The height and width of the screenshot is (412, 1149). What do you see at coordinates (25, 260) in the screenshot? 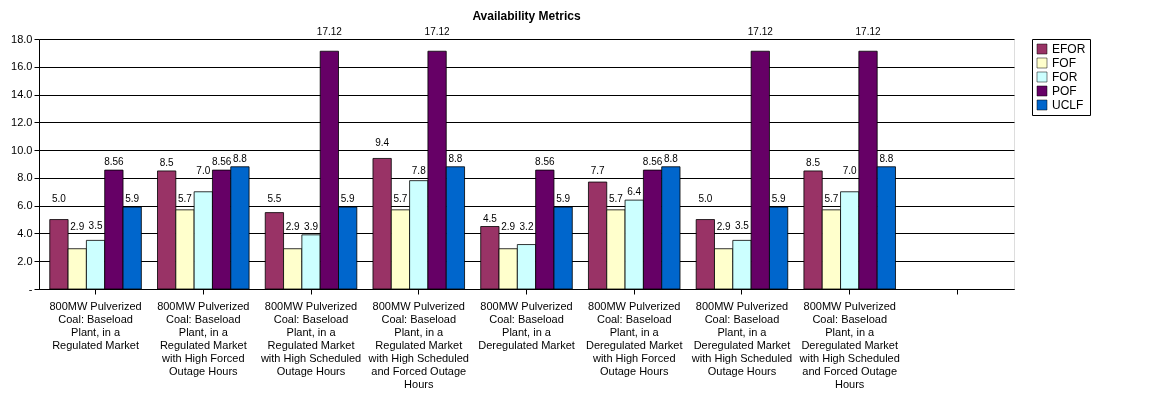
I see `y-tick-label: 2.0` at bounding box center [25, 260].